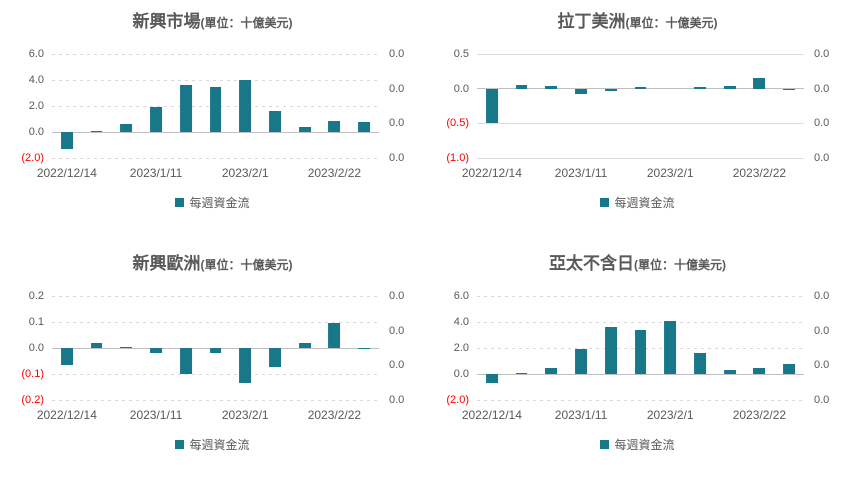 The height and width of the screenshot is (484, 850). I want to click on zero-axis-line, so click(640, 89).